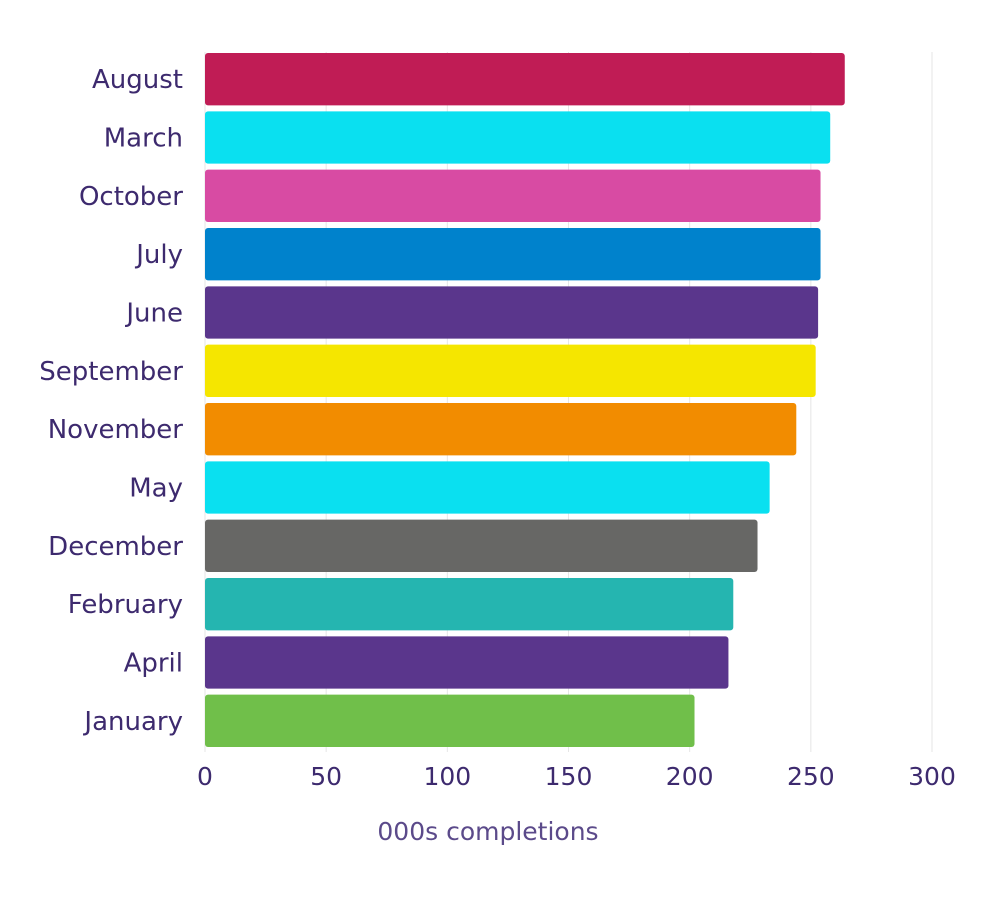 The height and width of the screenshot is (897, 986). What do you see at coordinates (450, 720) in the screenshot?
I see `bar-january` at bounding box center [450, 720].